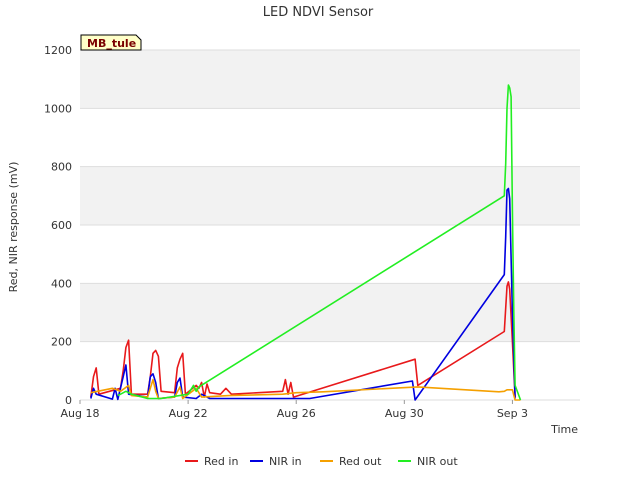  I want to click on badge-label: MB_tule, so click(111, 43).